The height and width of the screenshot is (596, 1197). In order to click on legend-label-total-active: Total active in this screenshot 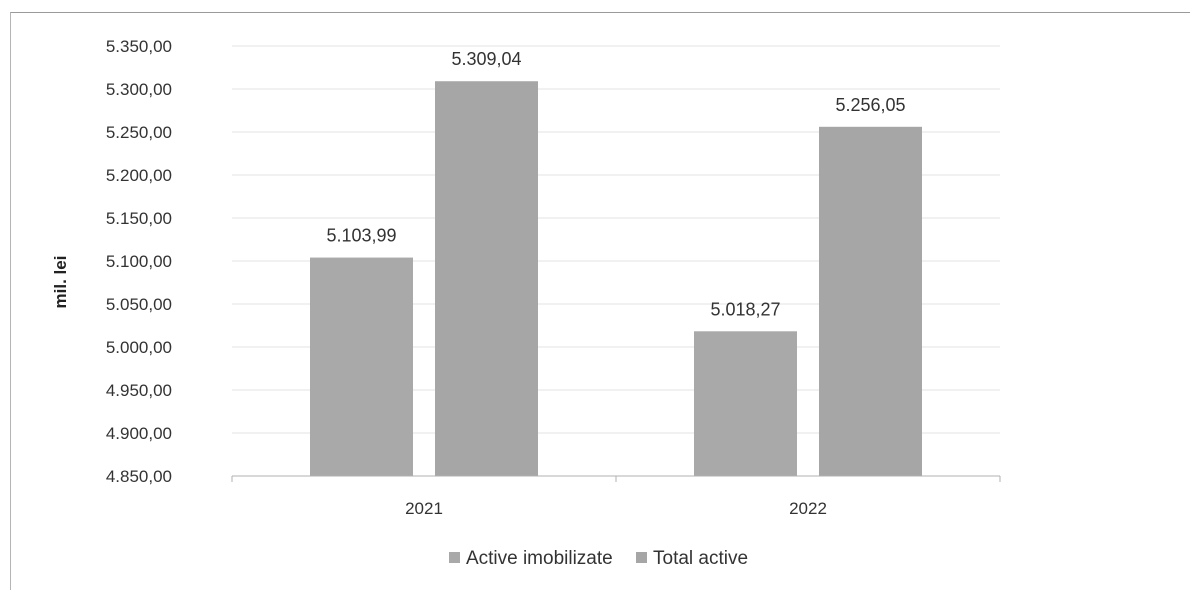, I will do `click(701, 558)`.